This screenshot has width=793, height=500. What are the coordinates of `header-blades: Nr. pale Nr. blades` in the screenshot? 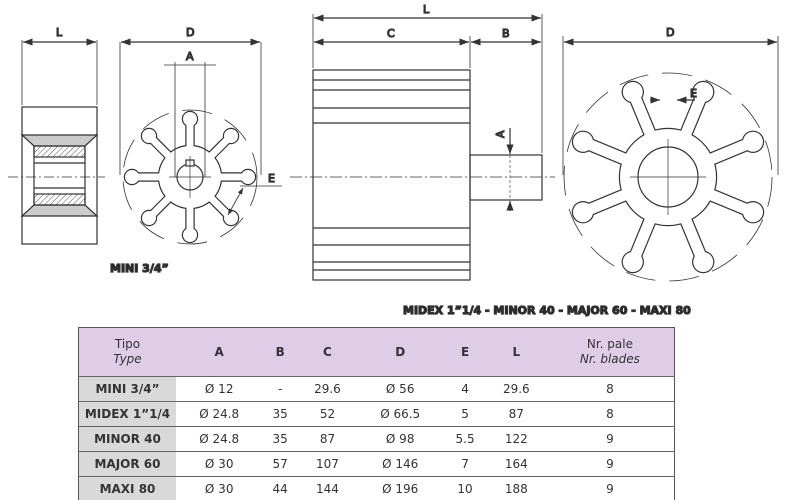 It's located at (610, 352).